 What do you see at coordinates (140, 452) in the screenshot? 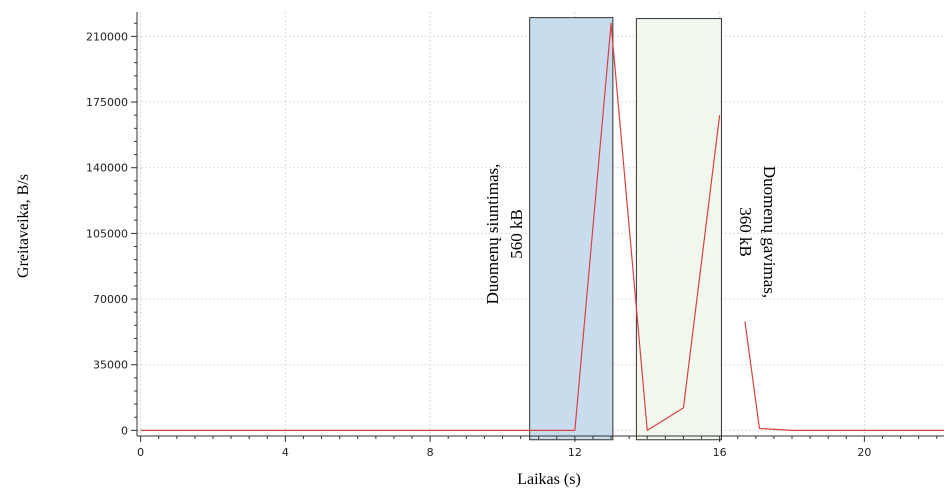
I see `x-tick-label: 0` at bounding box center [140, 452].